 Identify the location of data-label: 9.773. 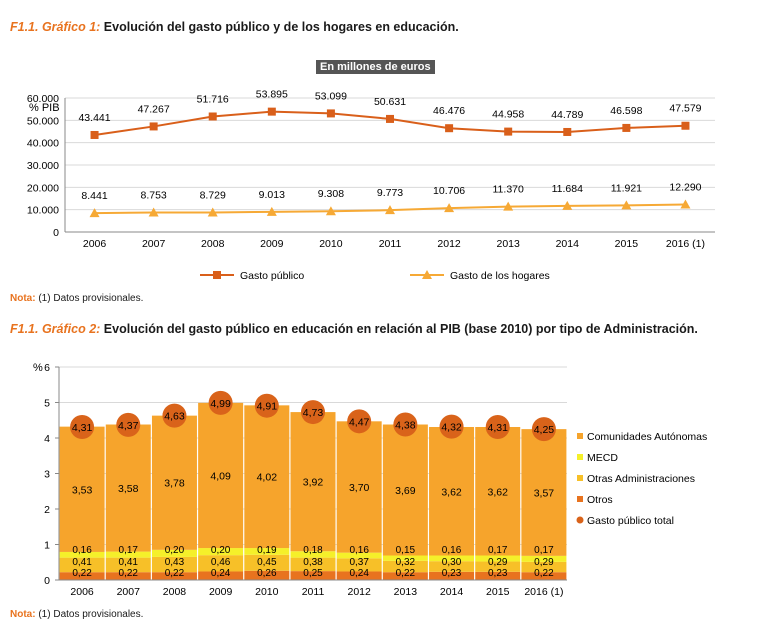
(390, 193).